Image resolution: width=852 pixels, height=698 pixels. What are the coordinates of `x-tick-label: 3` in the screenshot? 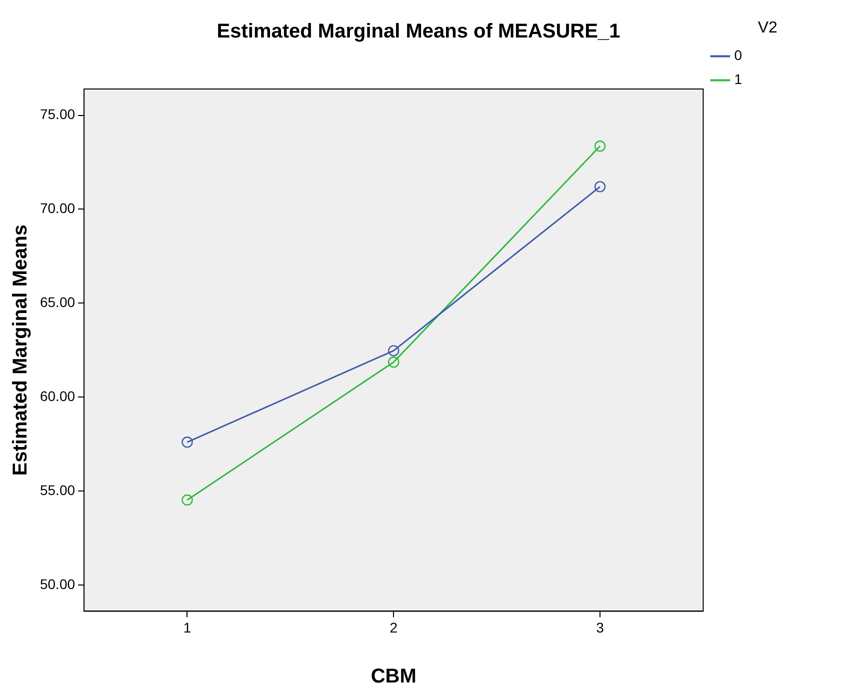 It's located at (600, 627).